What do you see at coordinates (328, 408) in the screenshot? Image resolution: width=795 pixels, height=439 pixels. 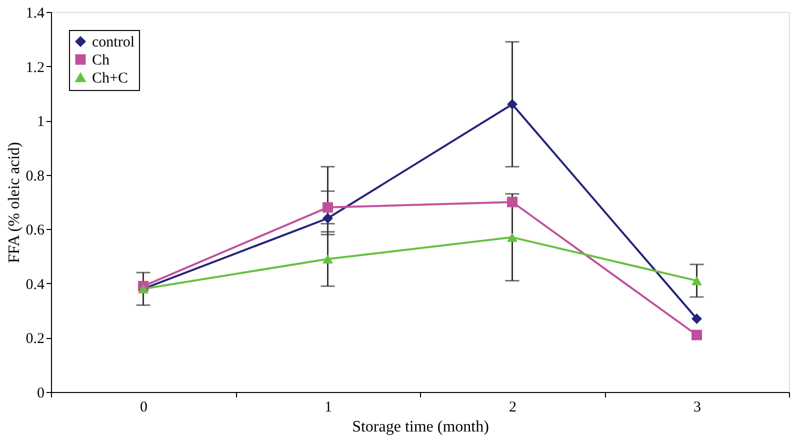 I see `x-tick-label: 1` at bounding box center [328, 408].